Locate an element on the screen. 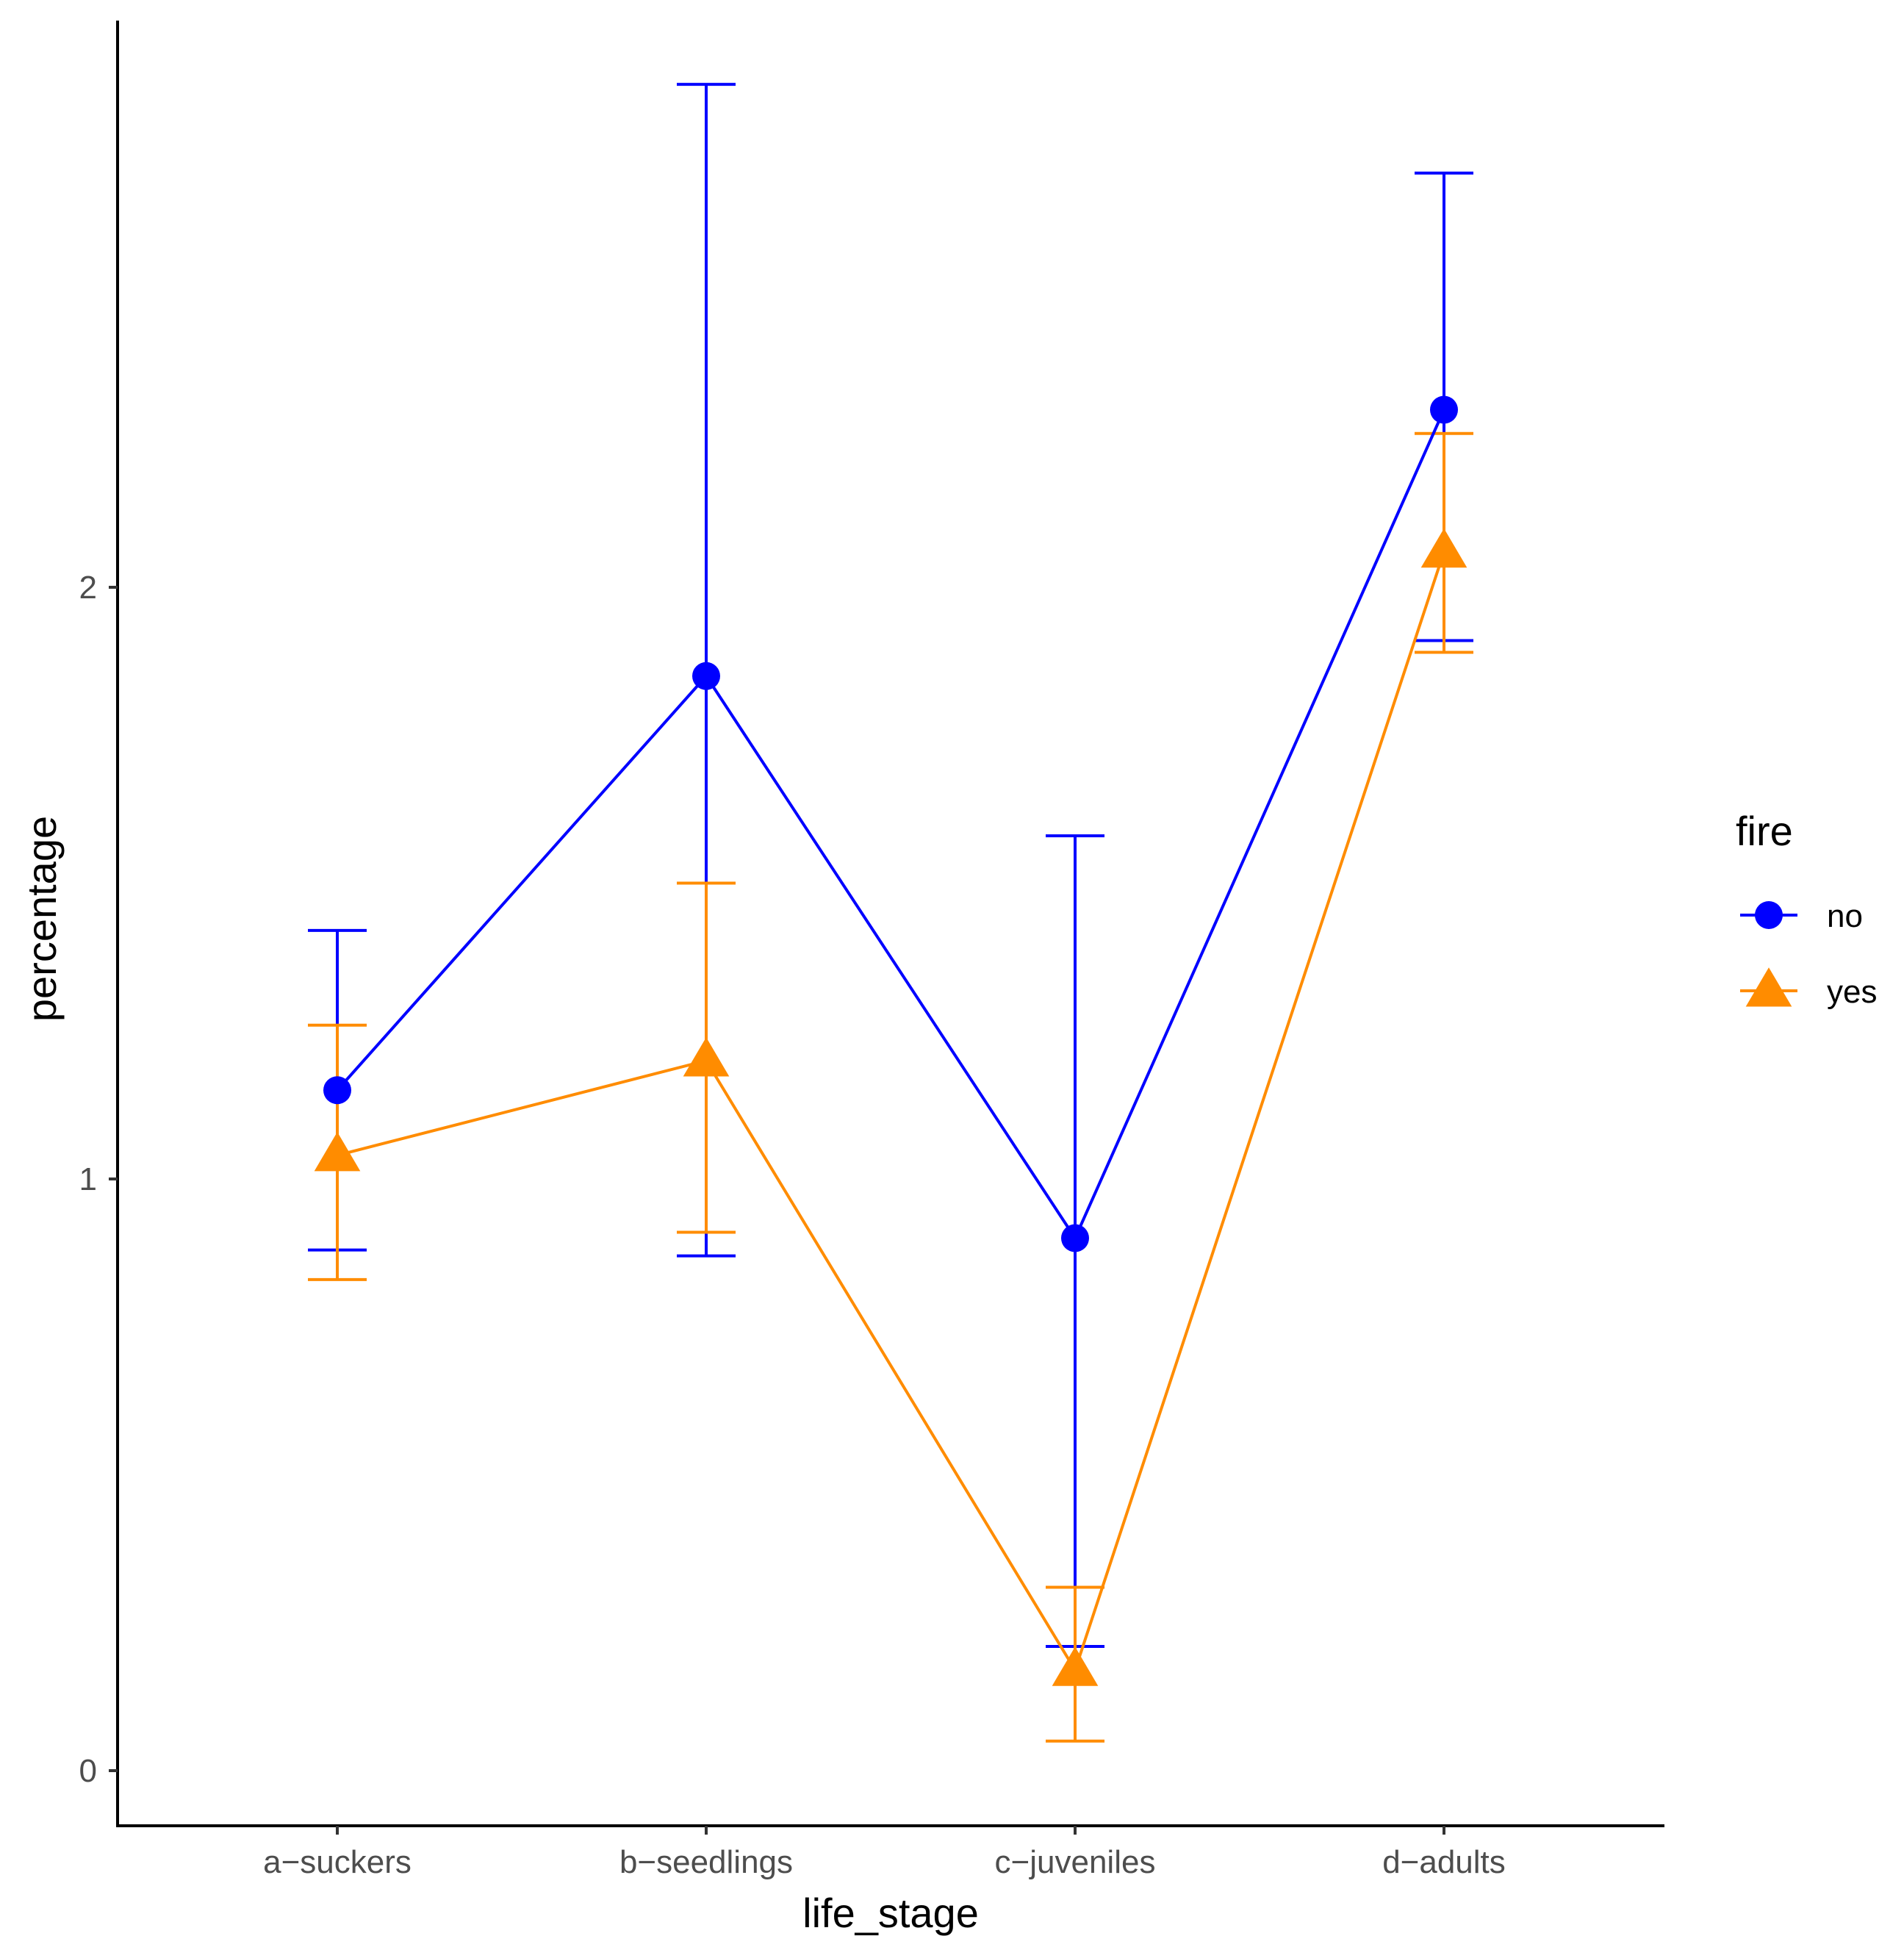 This screenshot has height=1950, width=1904. legend-label-yes: yes is located at coordinates (1852, 992).